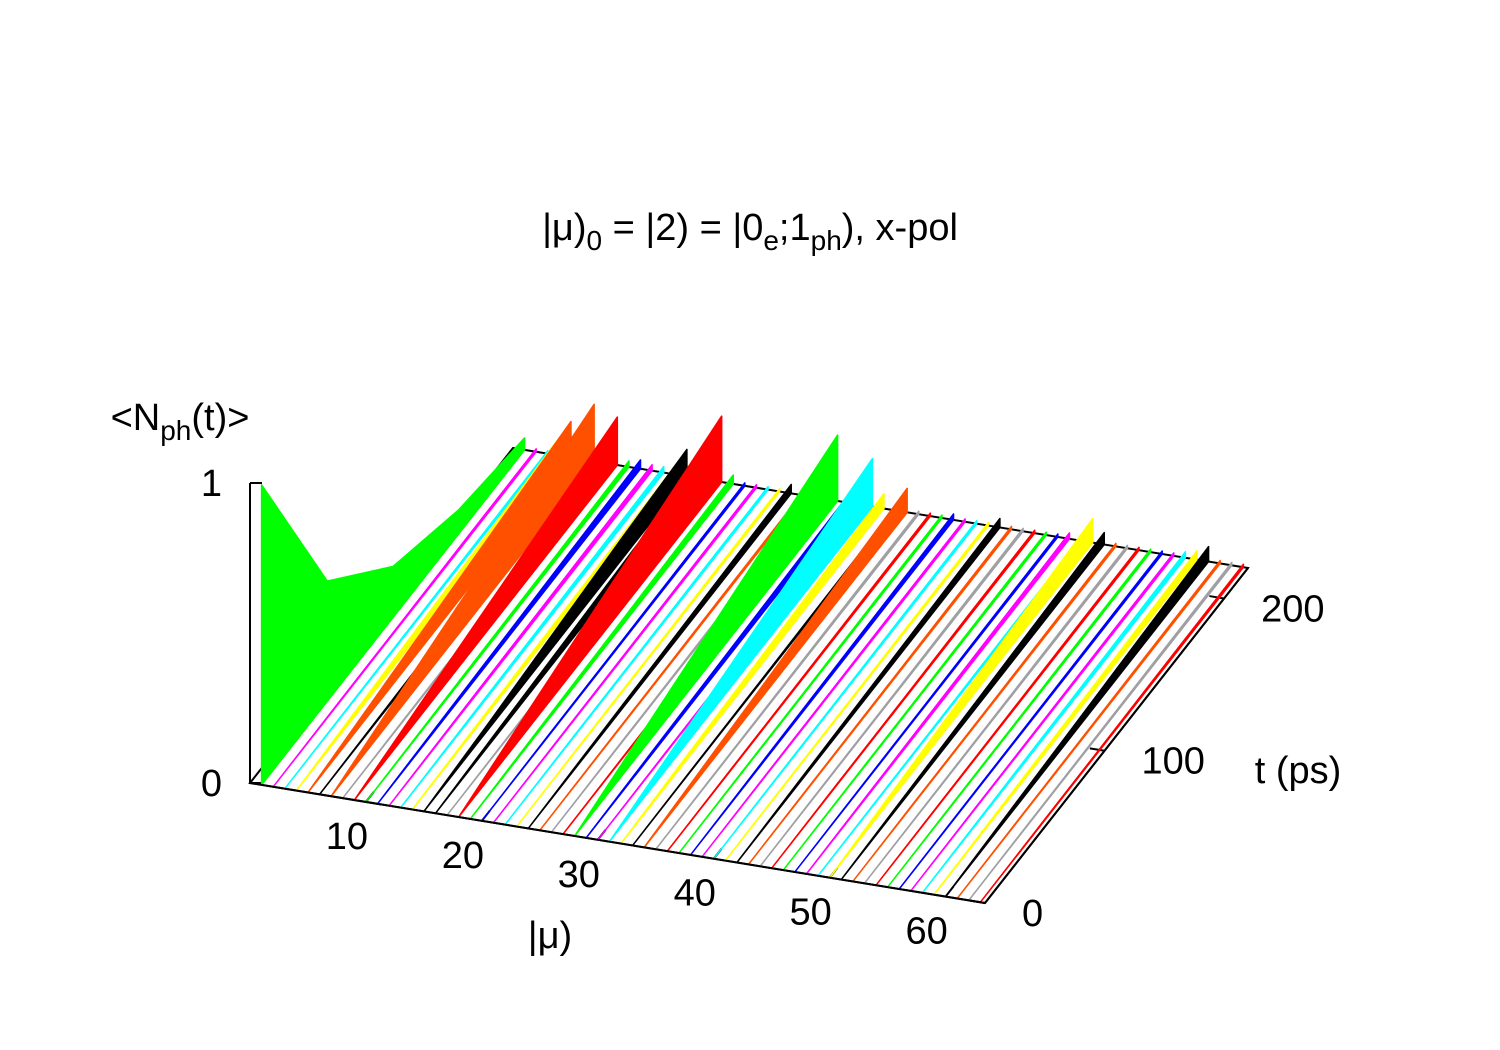  Describe the element at coordinates (811, 913) in the screenshot. I see `x-tick-label: 50` at that location.